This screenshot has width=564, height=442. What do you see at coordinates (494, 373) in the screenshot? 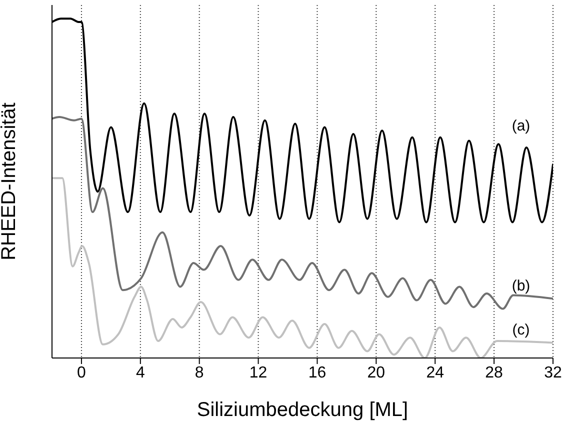
I see `x-tick-label: 28` at bounding box center [494, 373].